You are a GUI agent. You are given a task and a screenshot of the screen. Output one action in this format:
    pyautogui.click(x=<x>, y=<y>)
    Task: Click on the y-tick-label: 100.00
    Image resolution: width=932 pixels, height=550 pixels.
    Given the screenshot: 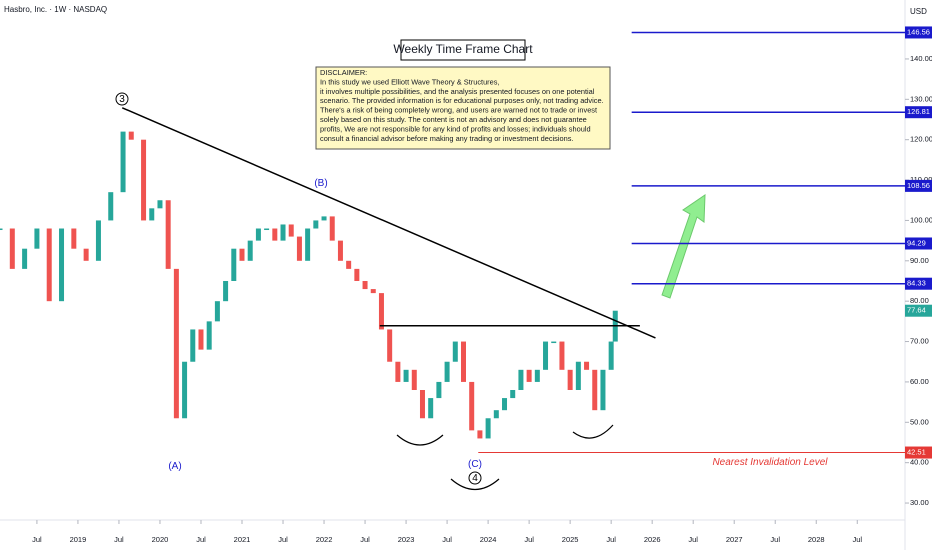 What is the action you would take?
    pyautogui.click(x=921, y=219)
    